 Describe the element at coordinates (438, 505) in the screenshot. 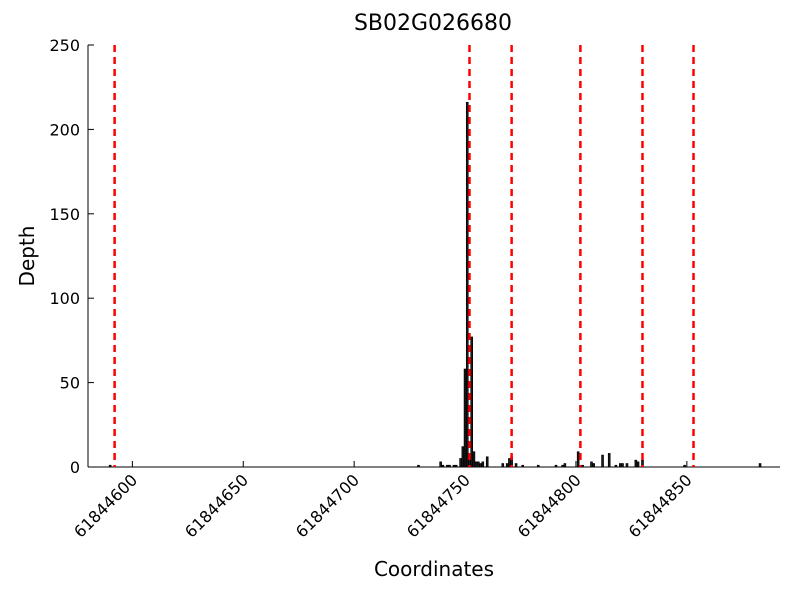

I see `x-tick-label: 61844750` at that location.